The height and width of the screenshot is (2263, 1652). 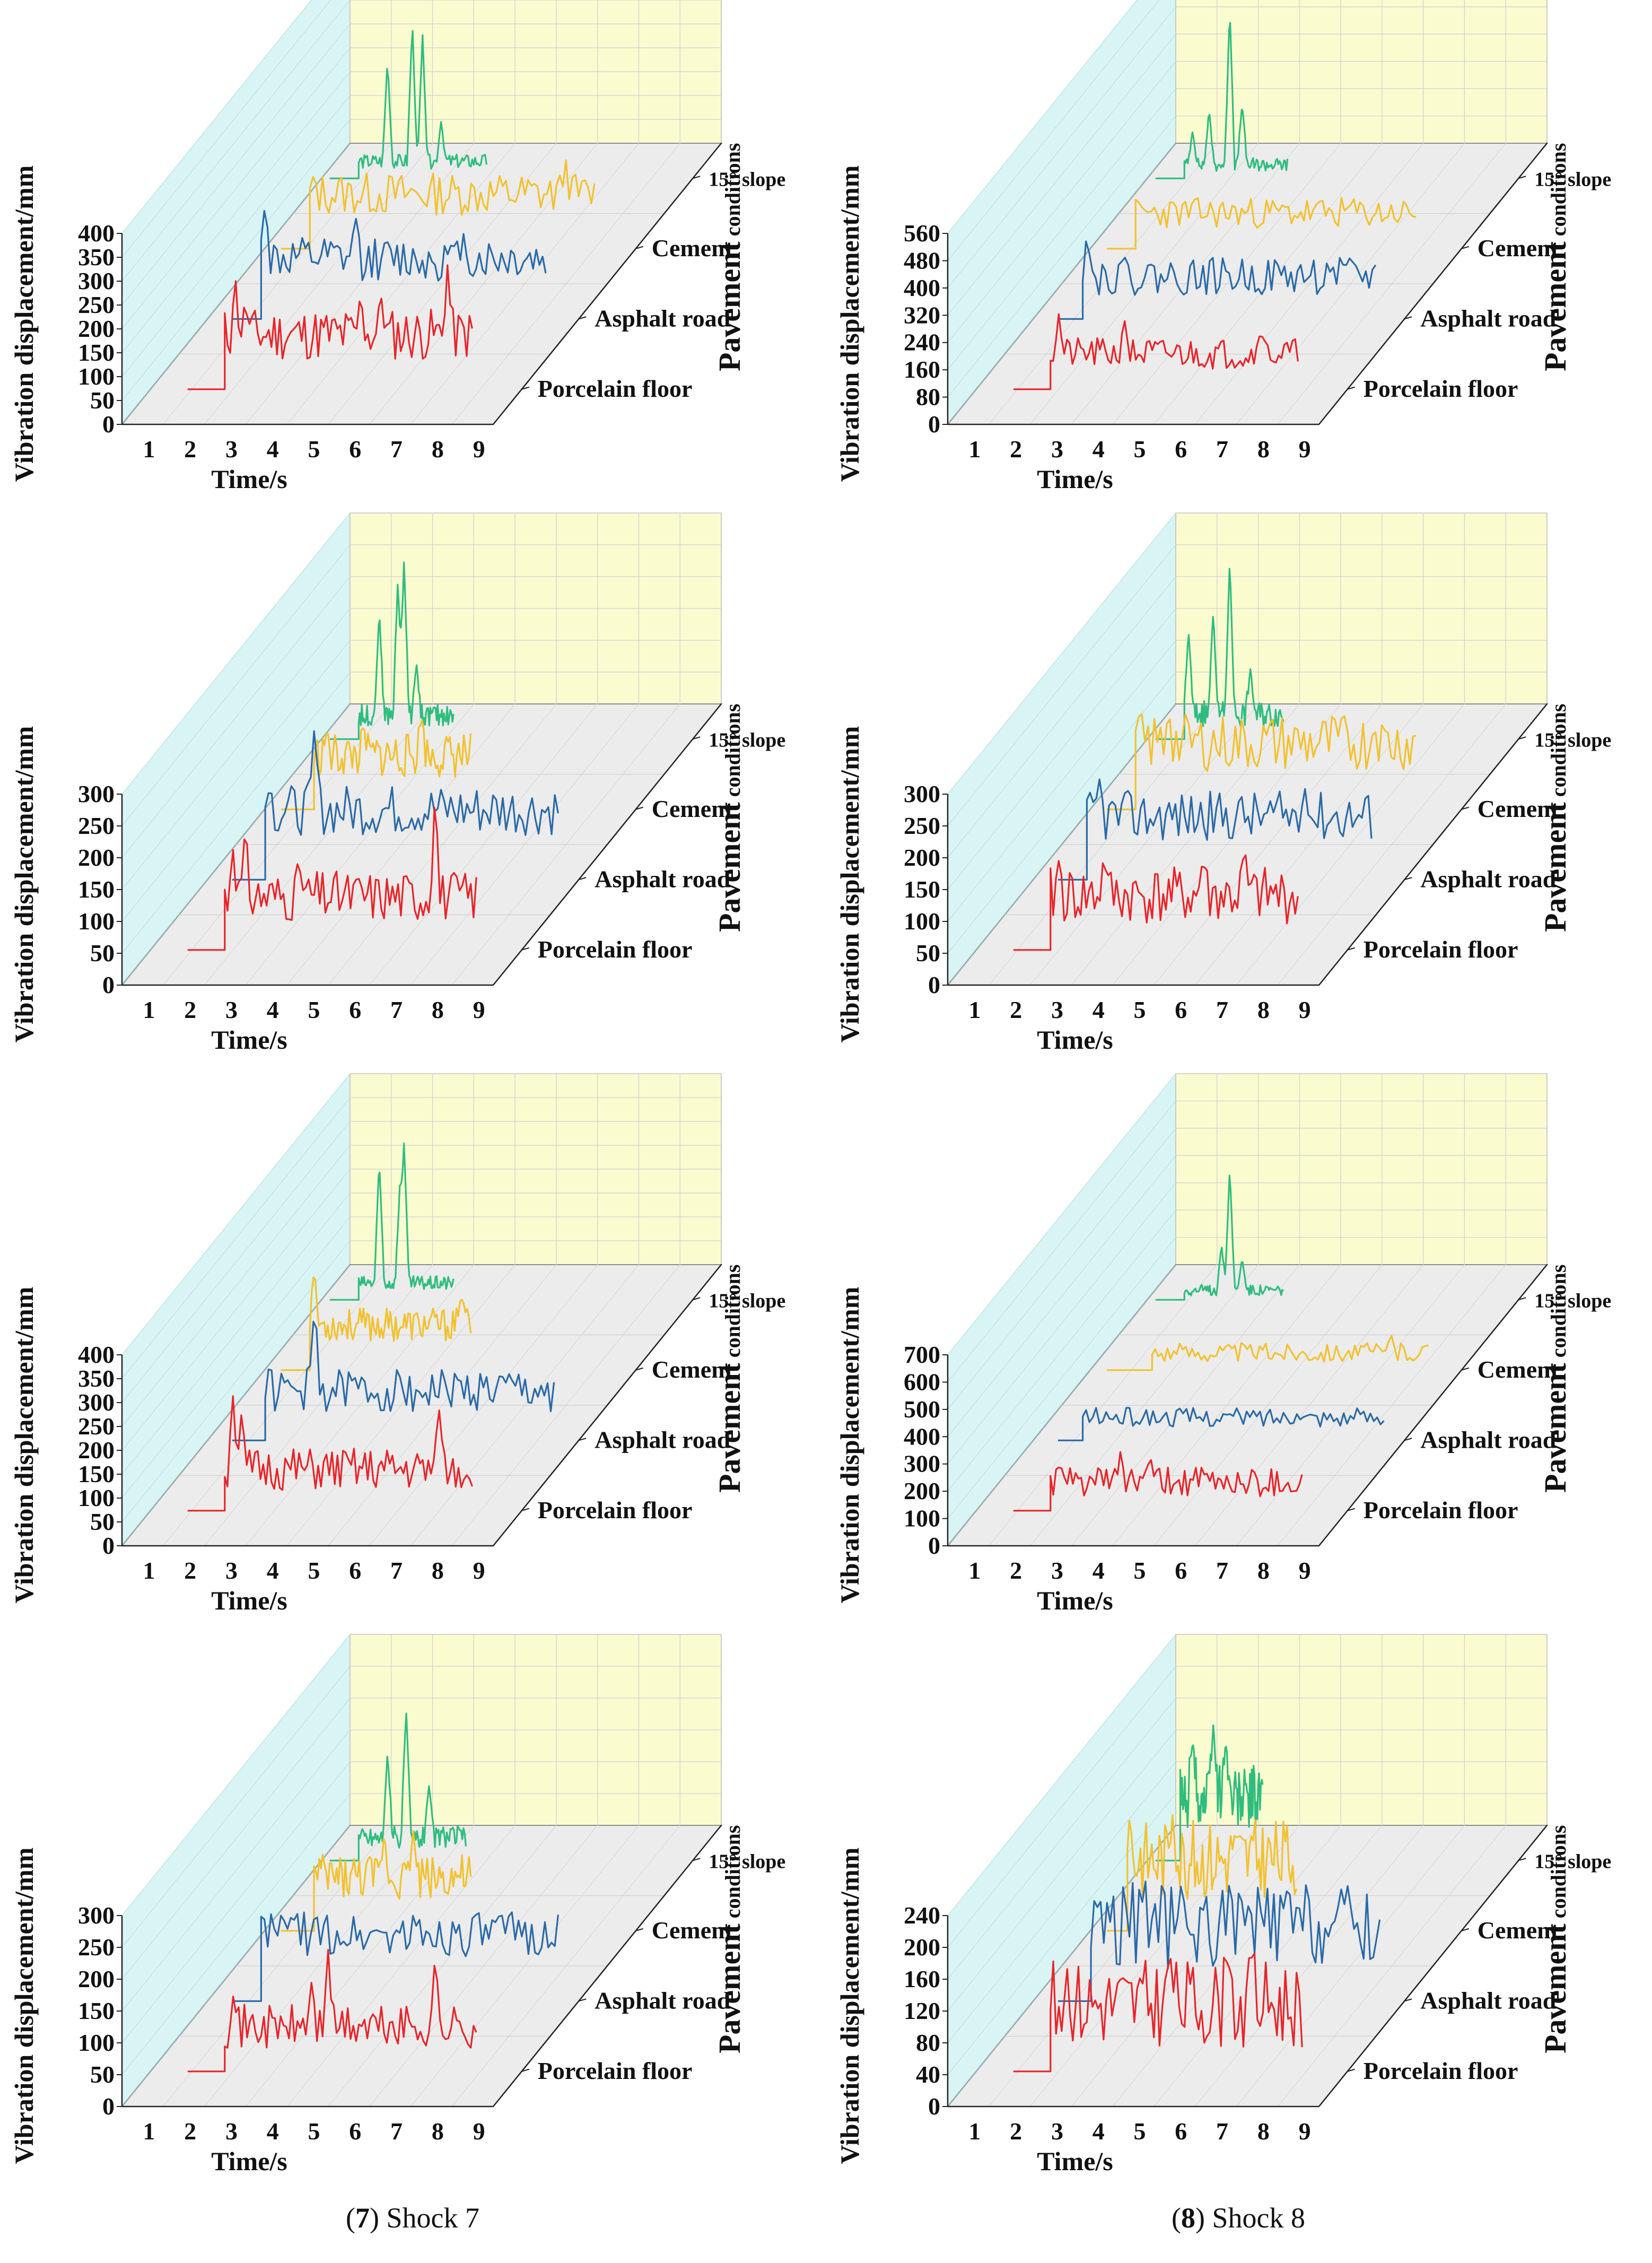 What do you see at coordinates (922, 287) in the screenshot?
I see `y-tick-label: 400` at bounding box center [922, 287].